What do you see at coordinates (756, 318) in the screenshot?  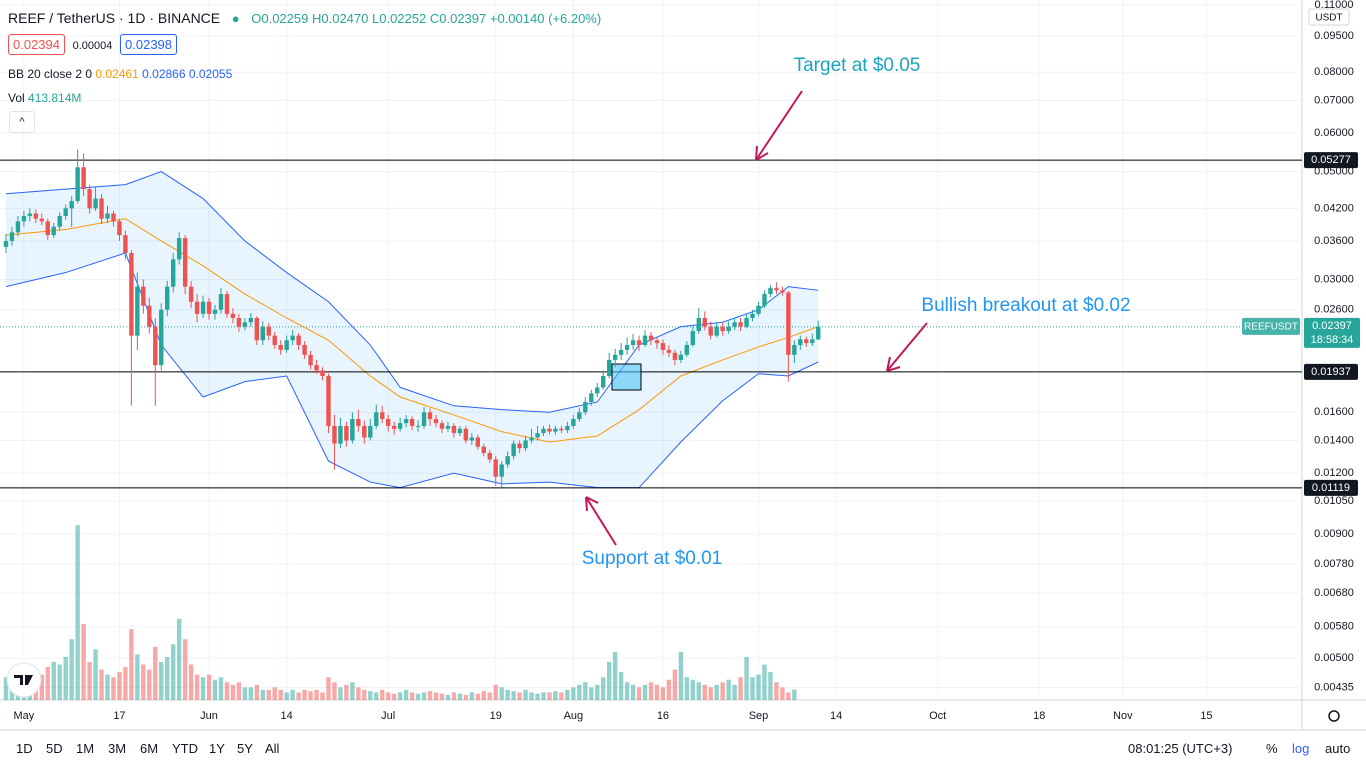 I see `arrows` at bounding box center [756, 318].